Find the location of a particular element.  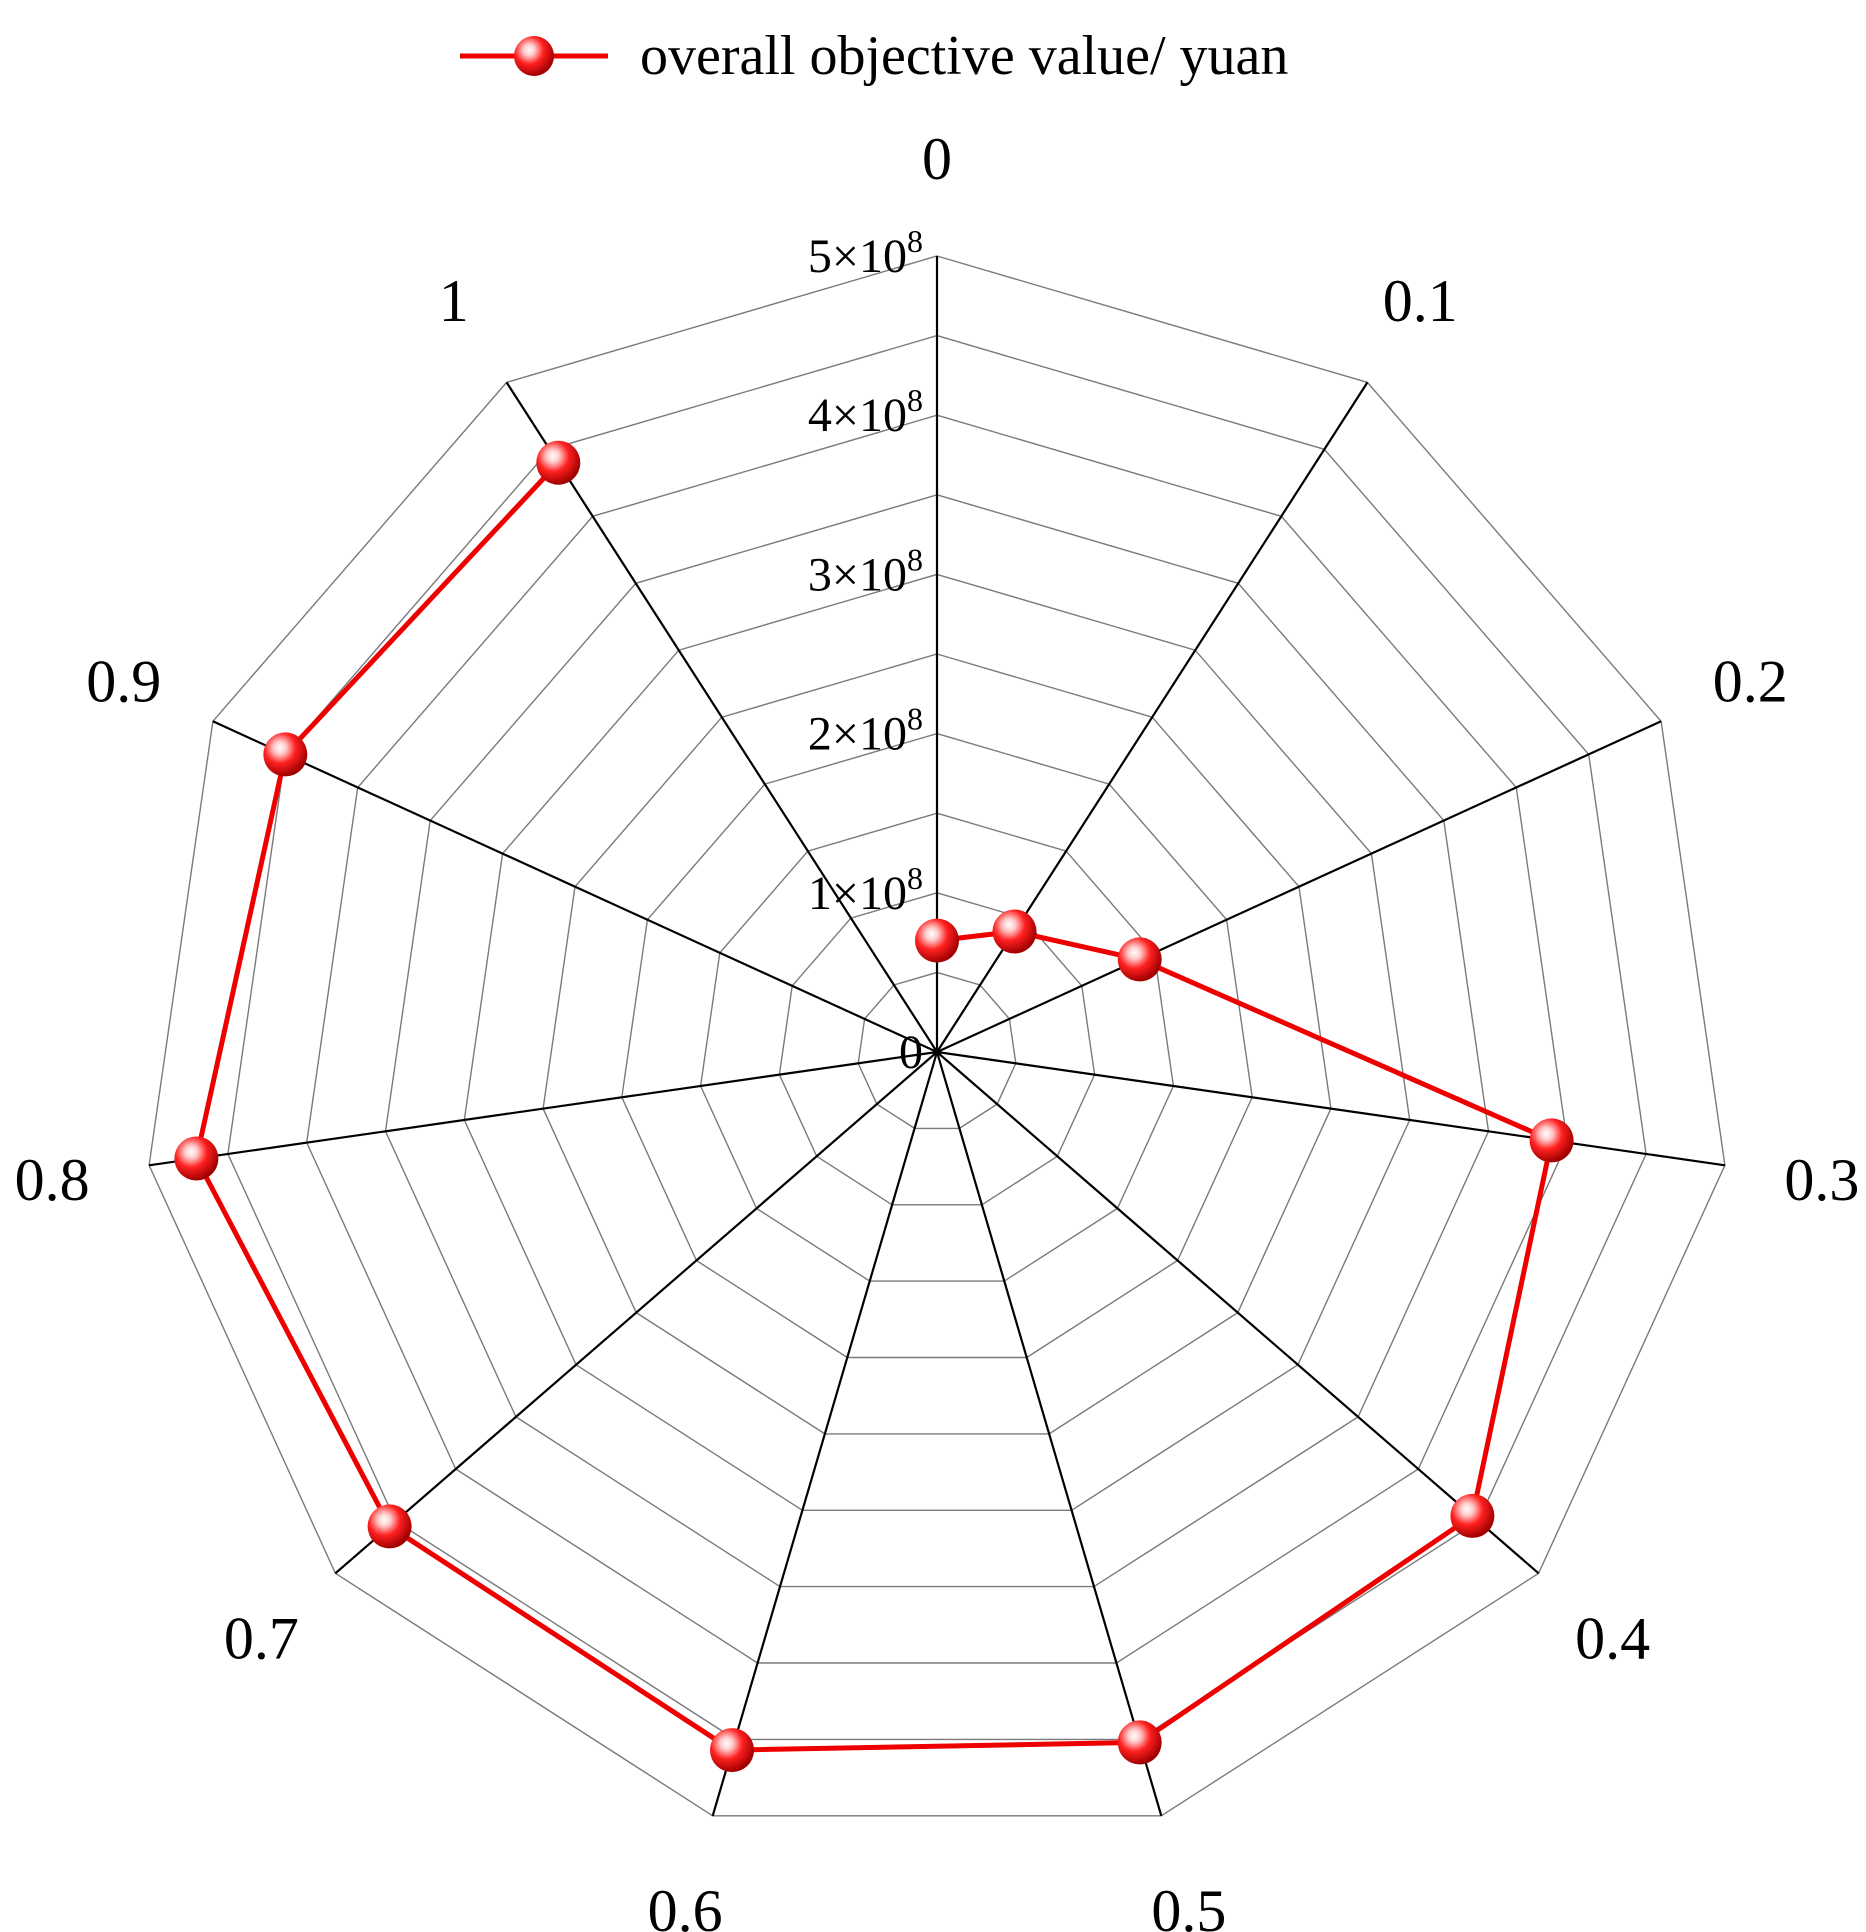

legend-marker is located at coordinates (534, 56).